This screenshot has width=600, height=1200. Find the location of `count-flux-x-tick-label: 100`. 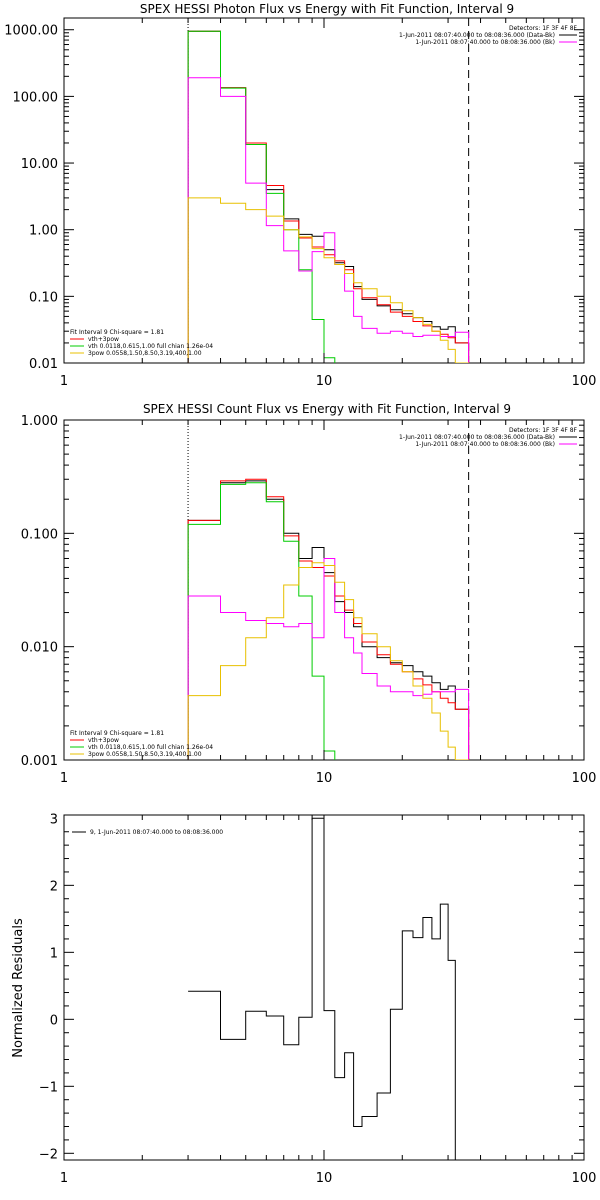

count-flux-x-tick-label: 100 is located at coordinates (584, 778).